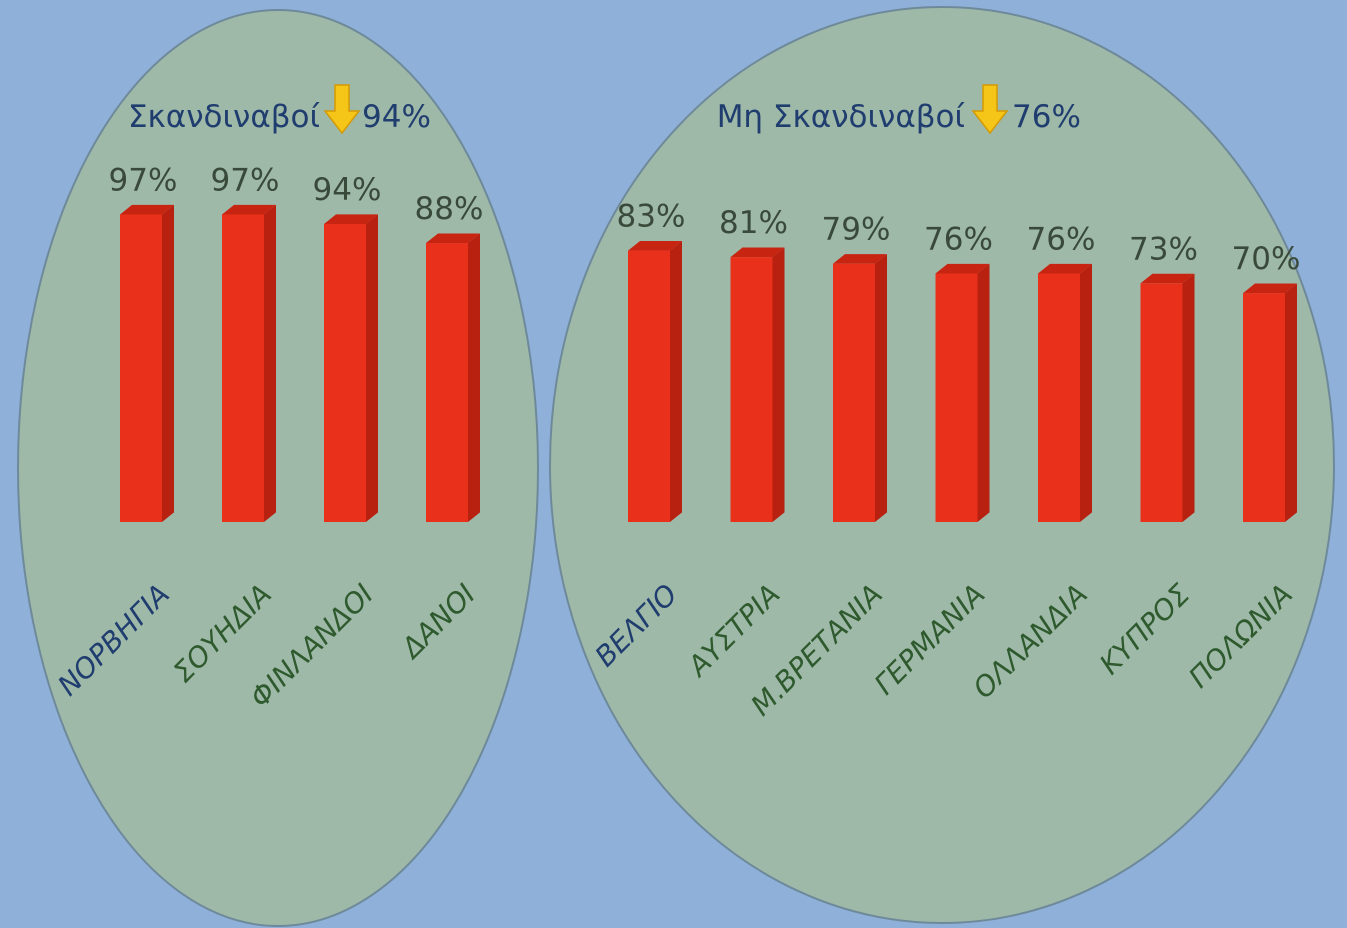  Describe the element at coordinates (1163, 249) in the screenshot. I see `data-label: 73%` at that location.